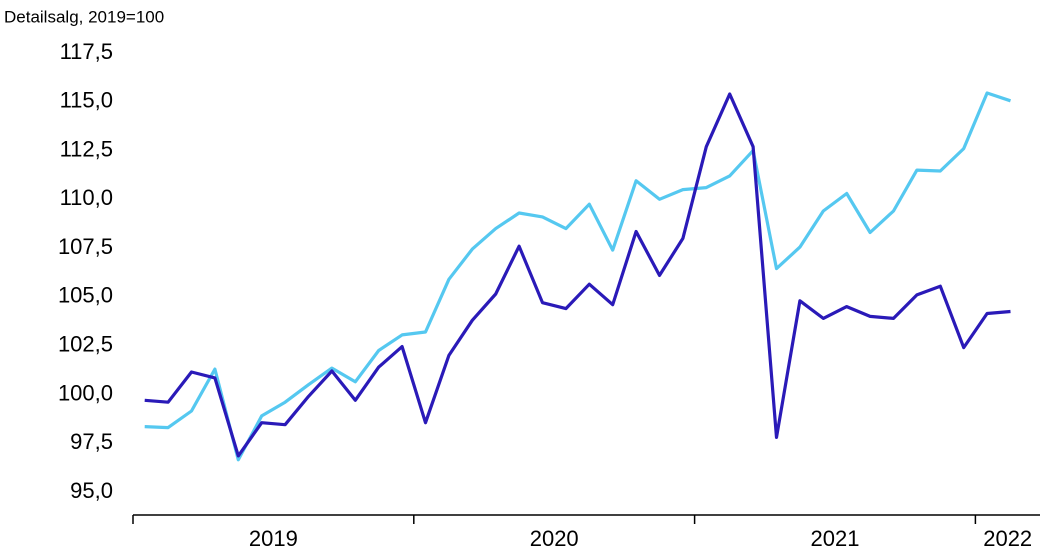 Image resolution: width=1056 pixels, height=553 pixels. Describe the element at coordinates (273, 538) in the screenshot. I see `x-tick-label: 2019` at that location.